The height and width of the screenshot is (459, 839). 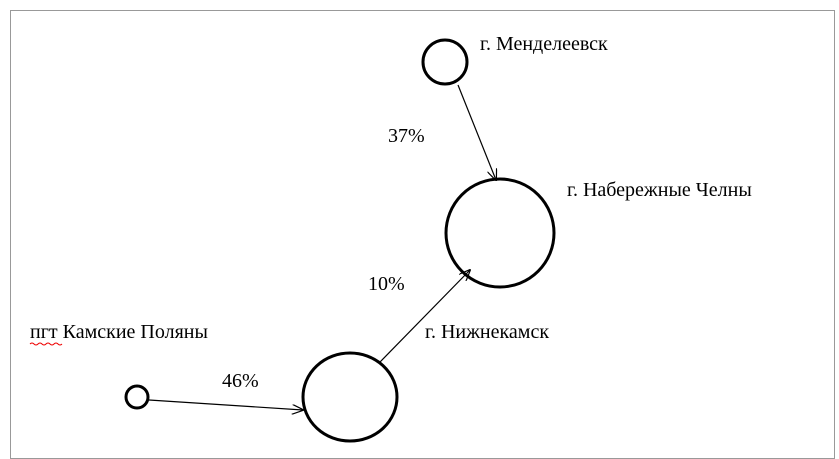 I want to click on edge-label: 37%, so click(x=406, y=136).